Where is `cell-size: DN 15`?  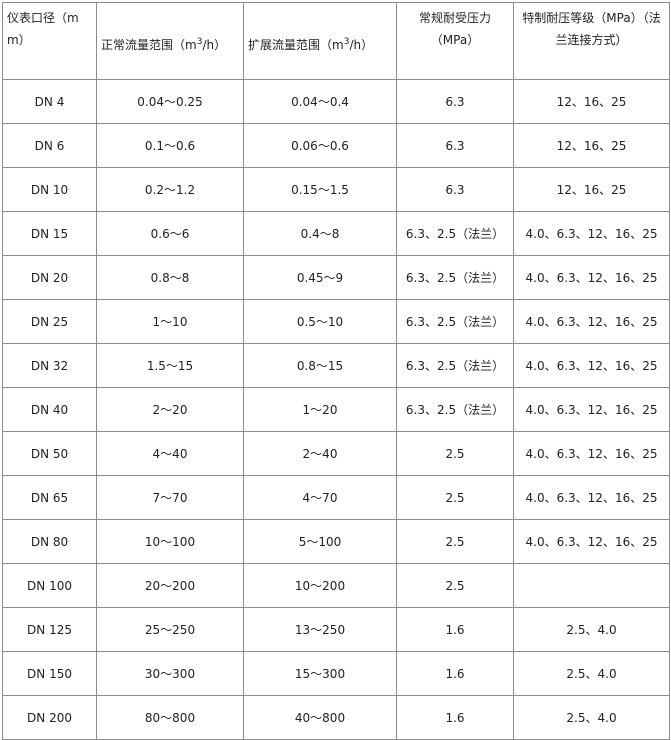 cell-size: DN 15 is located at coordinates (49, 233).